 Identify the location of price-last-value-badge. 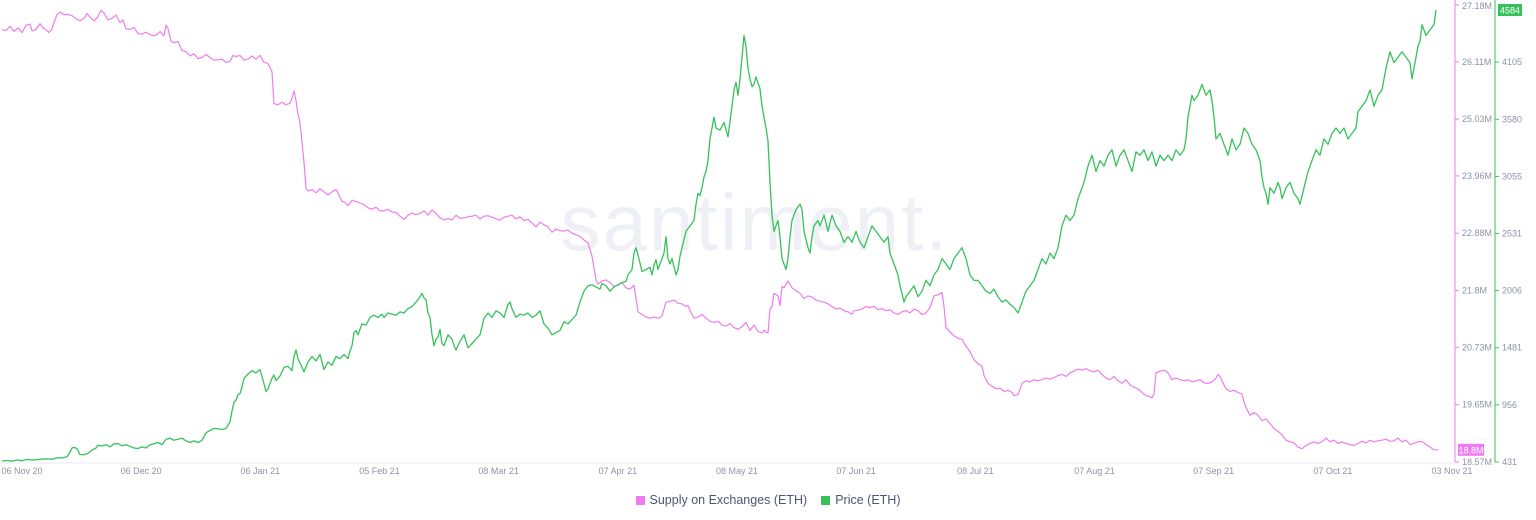
(1510, 10).